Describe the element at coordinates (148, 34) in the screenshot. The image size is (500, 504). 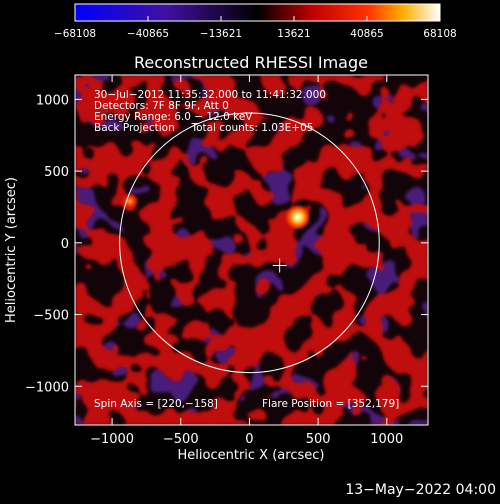
I see `colorbar-tick-label: −40865` at that location.